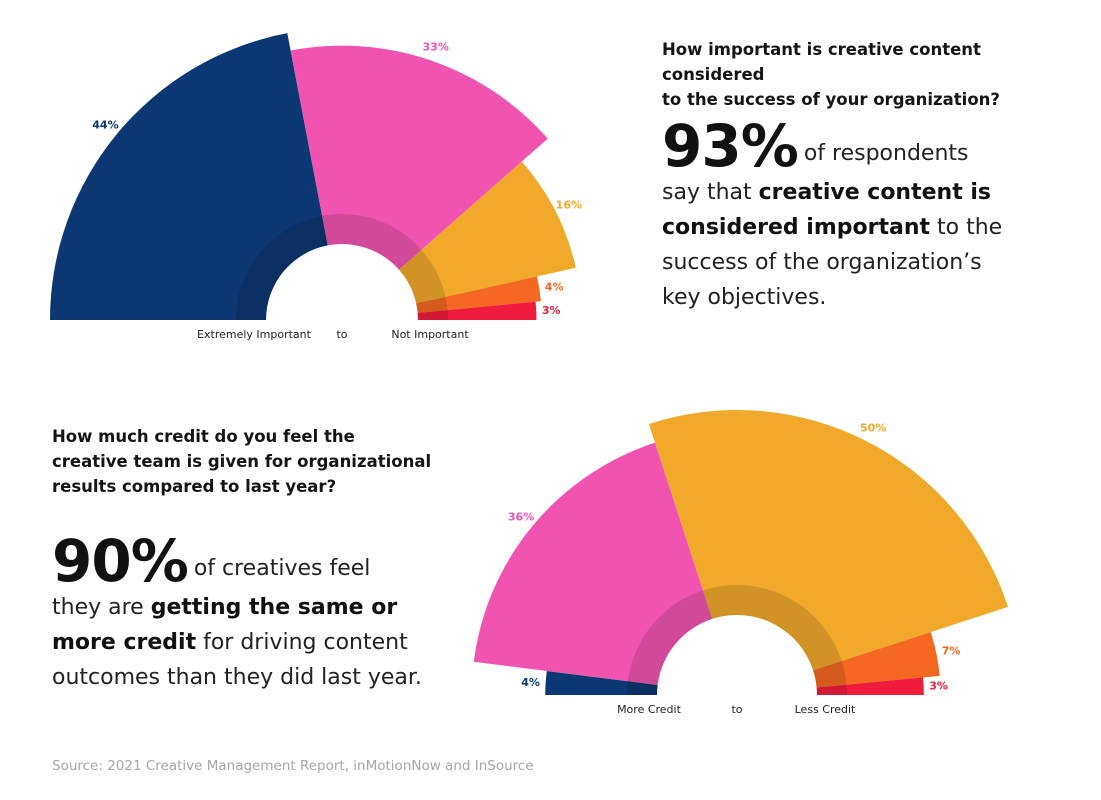 The image size is (1101, 800). I want to click on chart1-inner-shadow-ring, so click(342, 267).